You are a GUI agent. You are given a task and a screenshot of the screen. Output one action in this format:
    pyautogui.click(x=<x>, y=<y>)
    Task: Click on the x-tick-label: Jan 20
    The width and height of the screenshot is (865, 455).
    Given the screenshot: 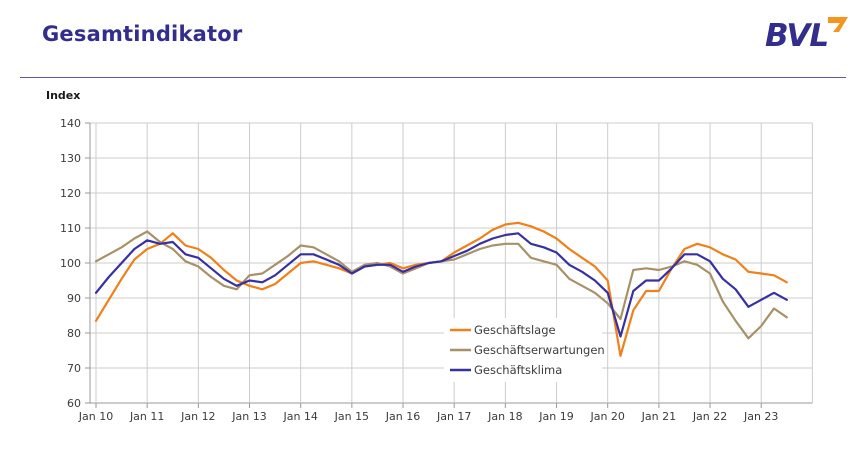 What is the action you would take?
    pyautogui.click(x=606, y=416)
    